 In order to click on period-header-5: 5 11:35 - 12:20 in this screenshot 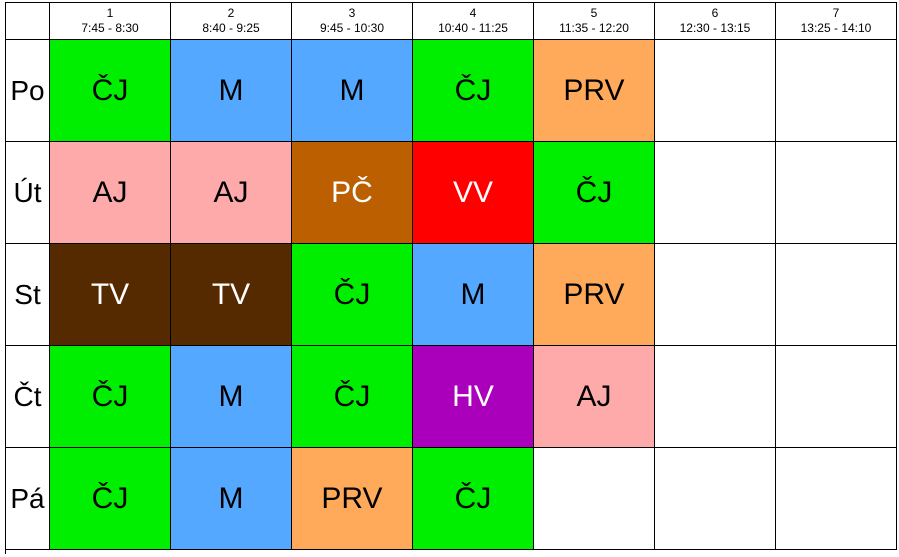, I will do `click(594, 21)`.